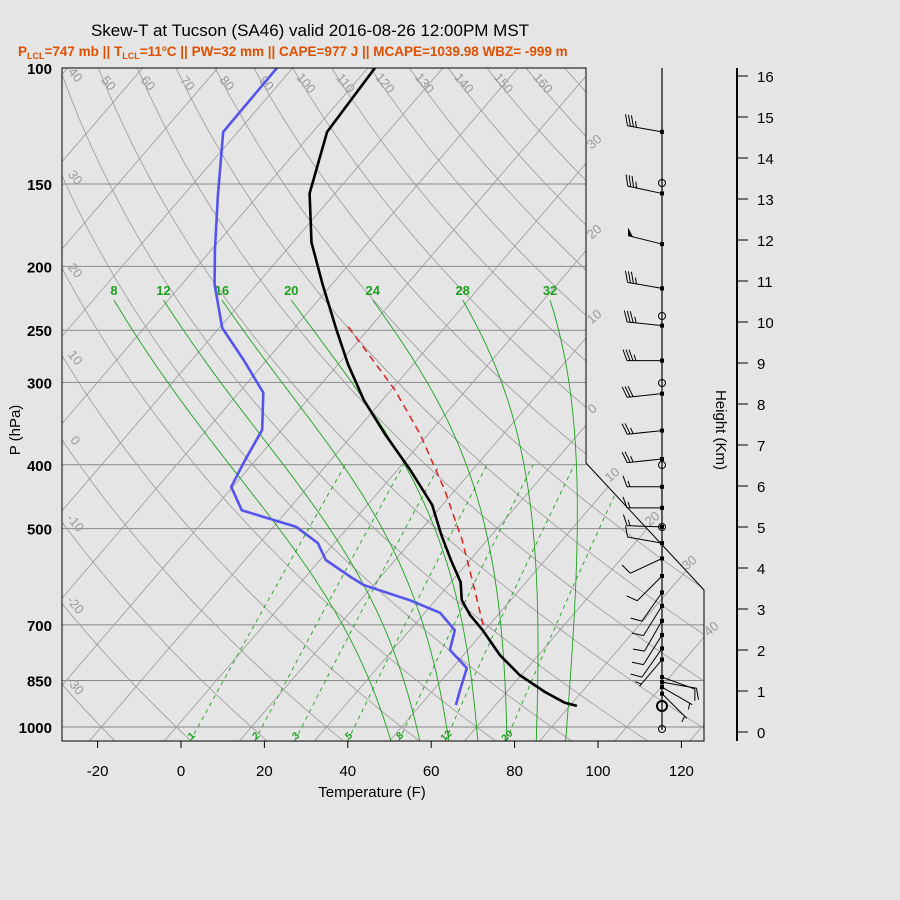  What do you see at coordinates (292, 520) in the screenshot?
I see `moist-adiabat` at bounding box center [292, 520].